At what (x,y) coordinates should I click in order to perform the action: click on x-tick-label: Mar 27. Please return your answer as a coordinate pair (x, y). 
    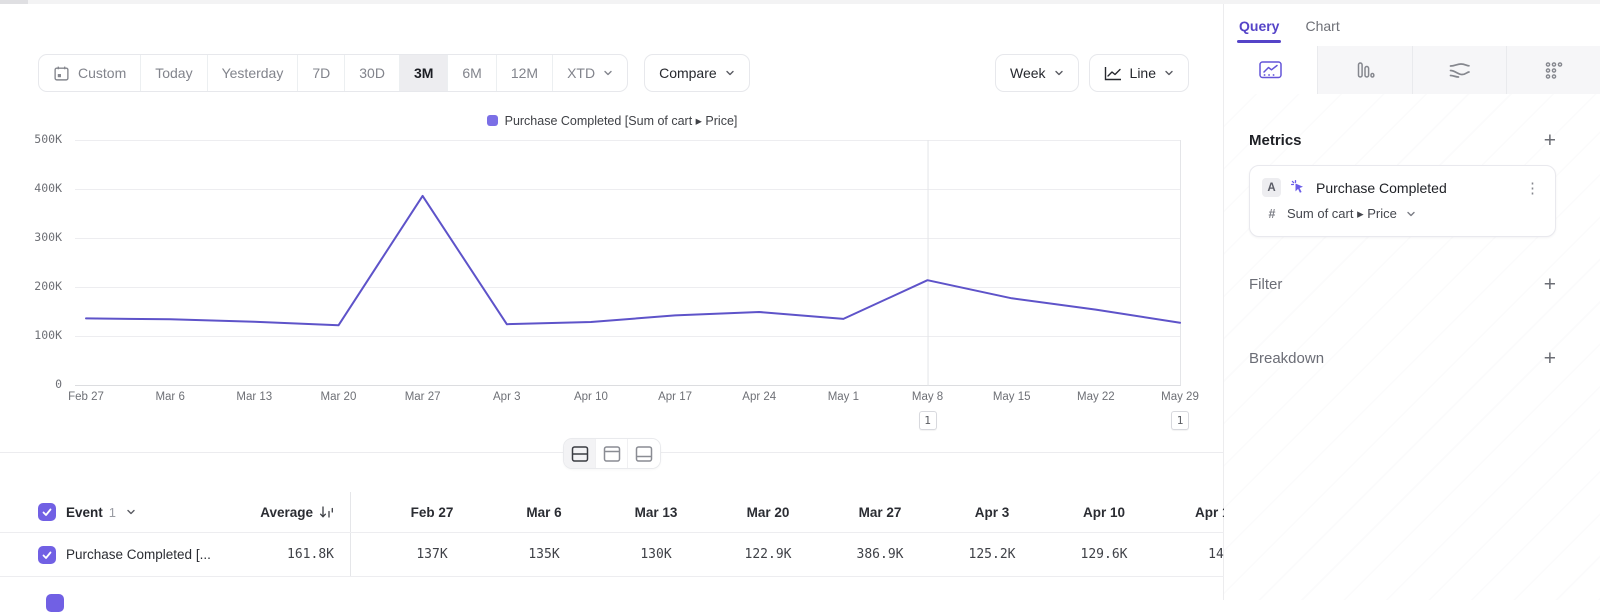
    Looking at the image, I should click on (422, 397).